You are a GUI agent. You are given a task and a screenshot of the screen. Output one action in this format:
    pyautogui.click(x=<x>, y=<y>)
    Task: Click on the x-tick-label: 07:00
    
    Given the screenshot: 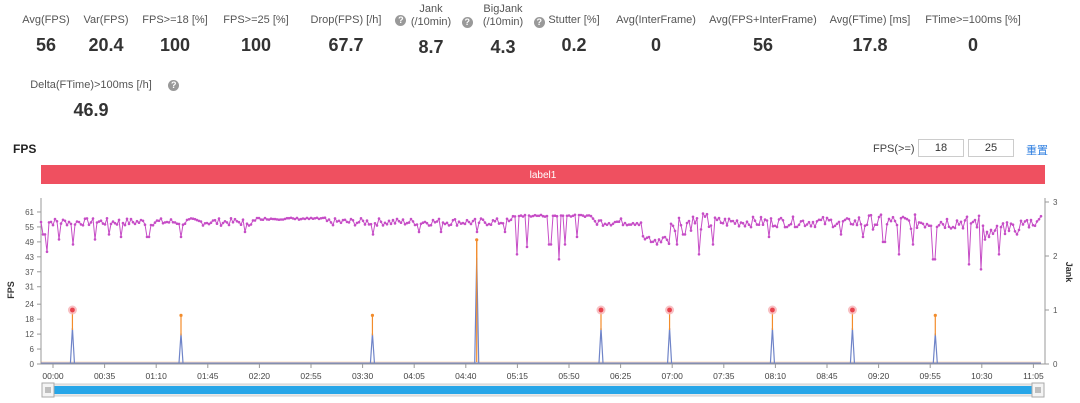 What is the action you would take?
    pyautogui.click(x=673, y=376)
    